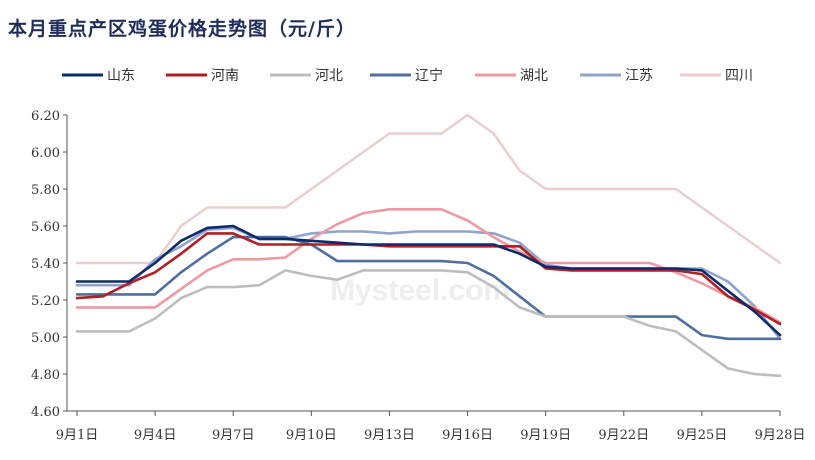  What do you see at coordinates (45, 227) in the screenshot?
I see `y-tick-label: 5.60` at bounding box center [45, 227].